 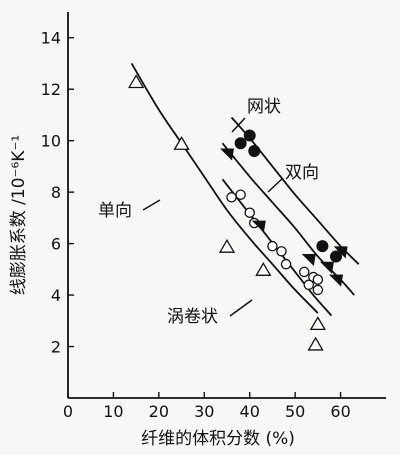 What do you see at coordinates (264, 107) in the screenshot?
I see `curve-label-网状: 网状` at bounding box center [264, 107].